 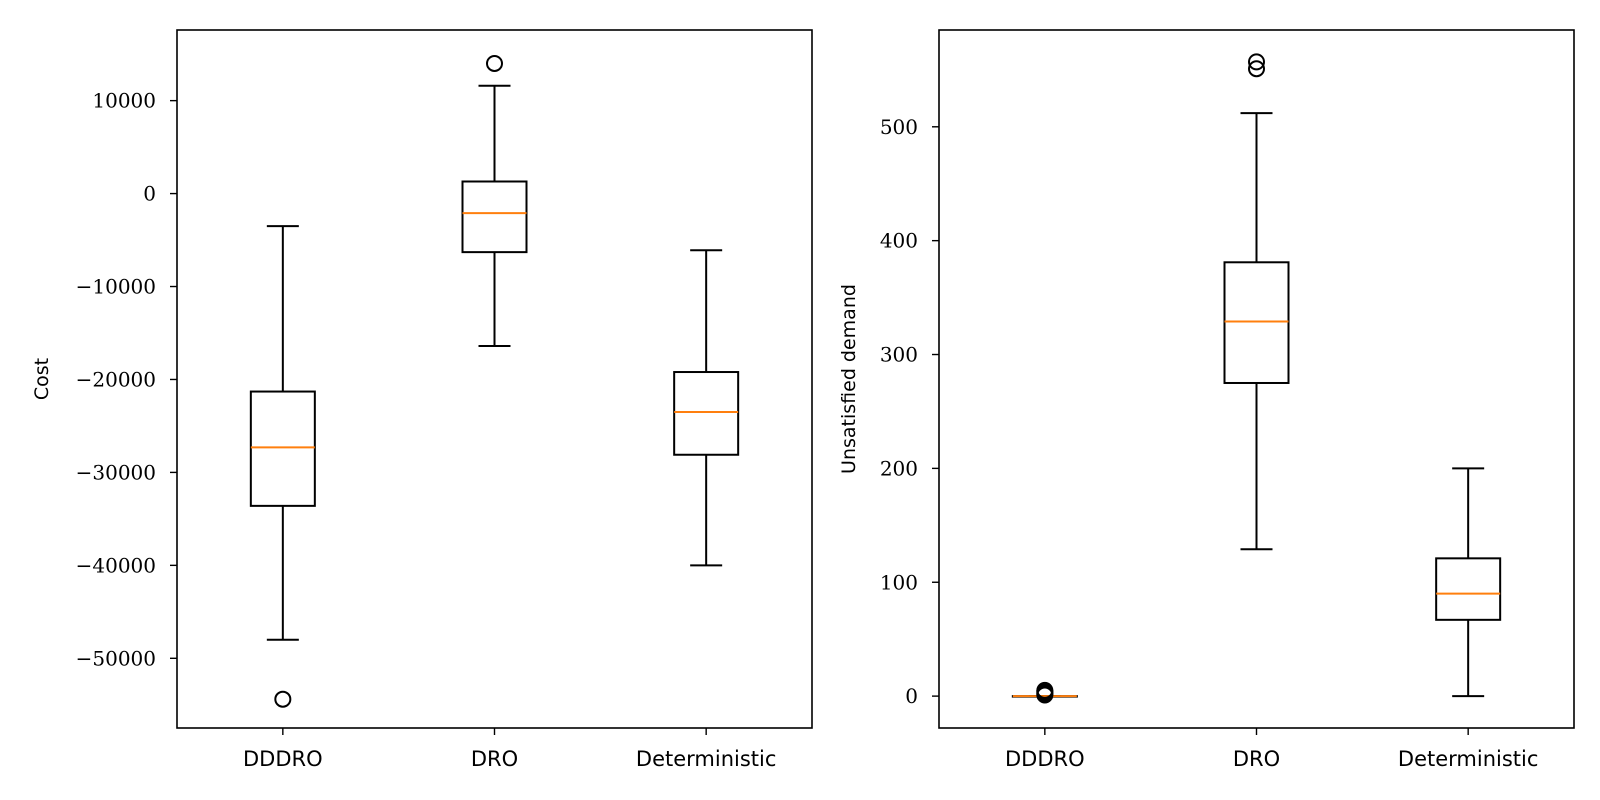 I want to click on y-tick-label: 100, so click(x=899, y=582).